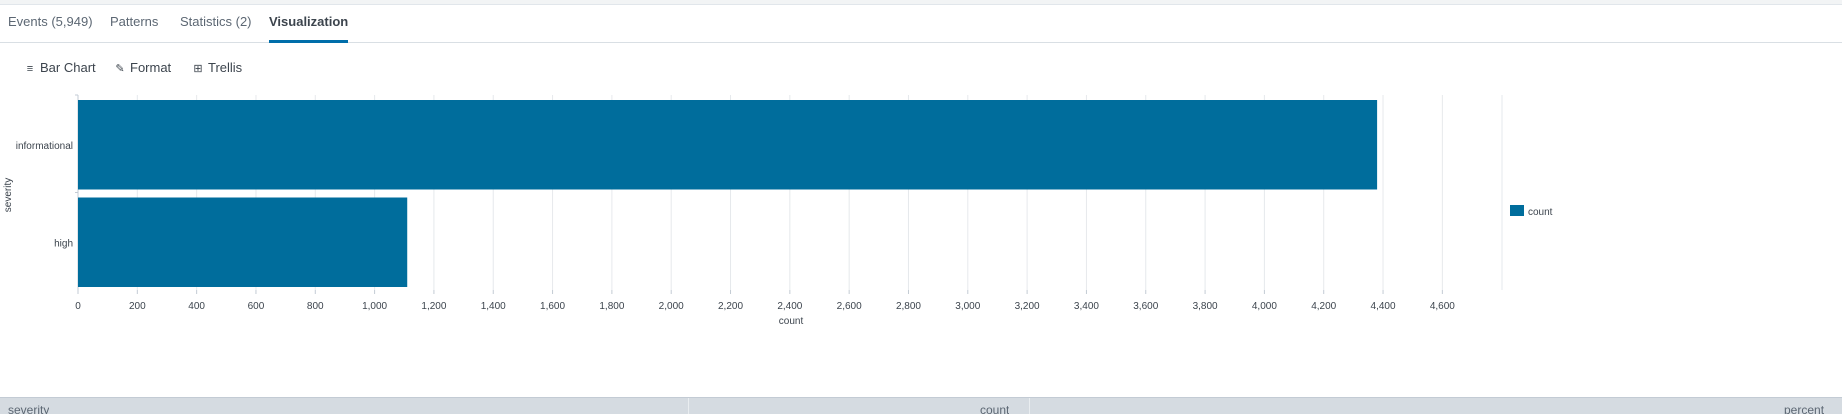  I want to click on x-tick-label: 600, so click(256, 306).